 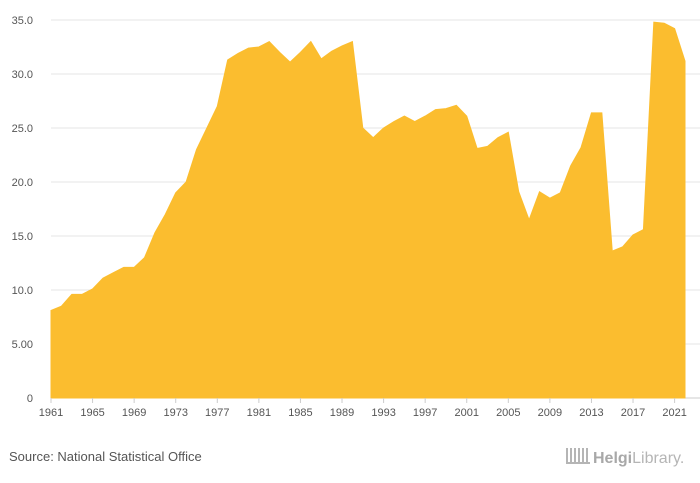 I want to click on x-tick-label: 2001, so click(x=466, y=413).